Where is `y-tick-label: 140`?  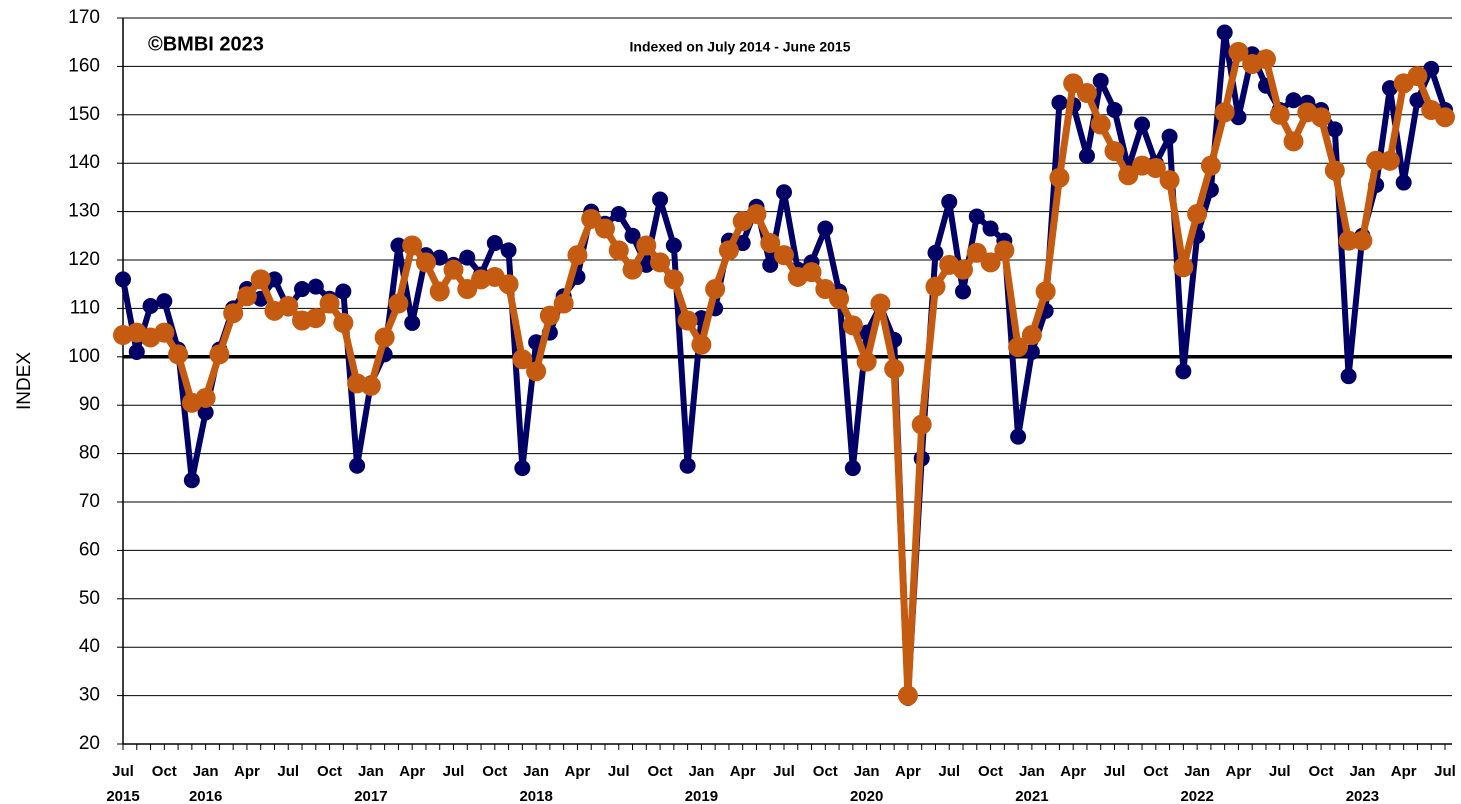
y-tick-label: 140 is located at coordinates (84, 162).